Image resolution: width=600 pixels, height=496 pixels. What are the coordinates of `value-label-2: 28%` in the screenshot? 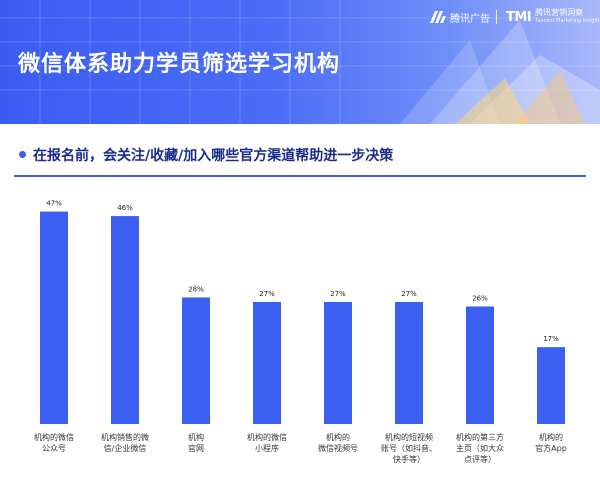 It's located at (196, 289).